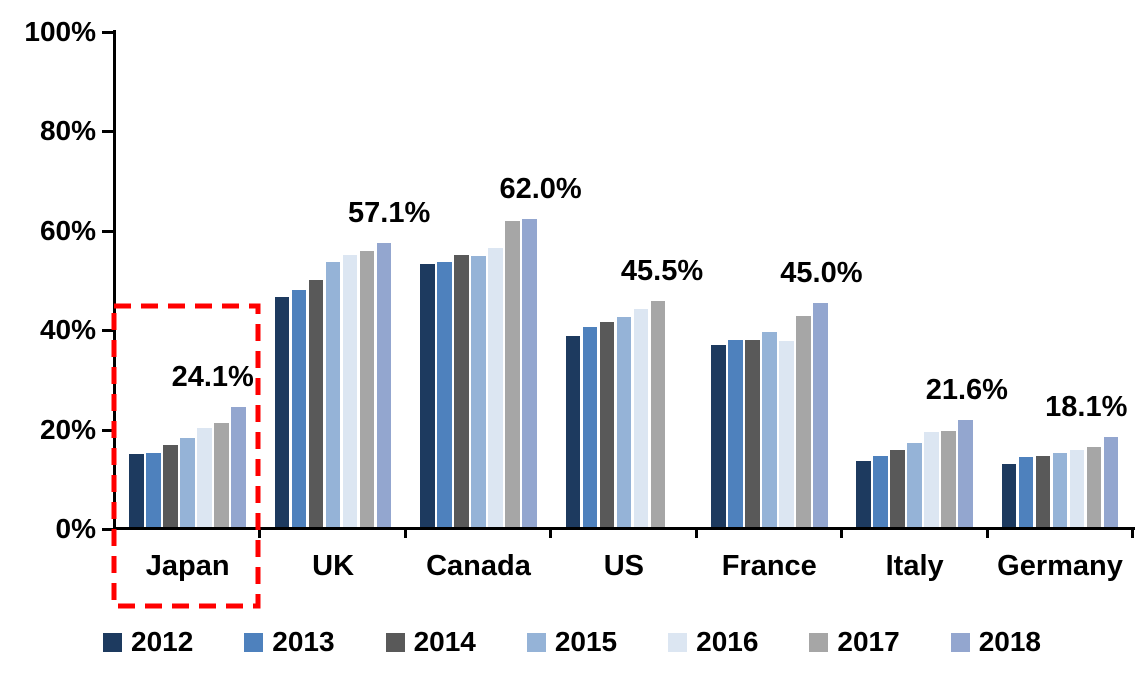 This screenshot has height=683, width=1142. What do you see at coordinates (282, 411) in the screenshot?
I see `bar-uk-2012` at bounding box center [282, 411].